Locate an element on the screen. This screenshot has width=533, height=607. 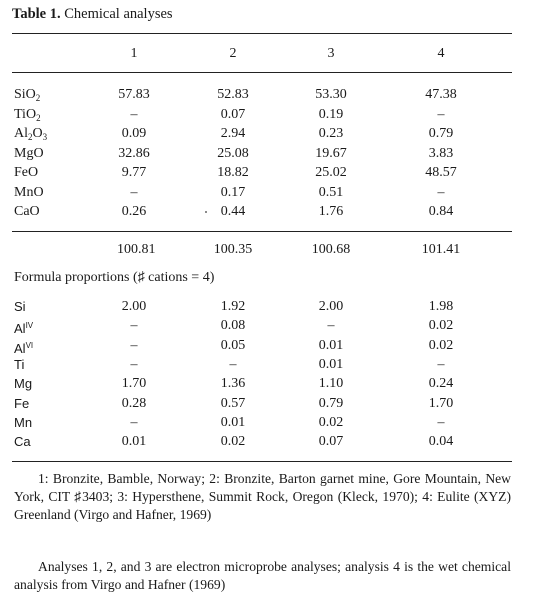
cation-value: 1.92 is located at coordinates (233, 306).